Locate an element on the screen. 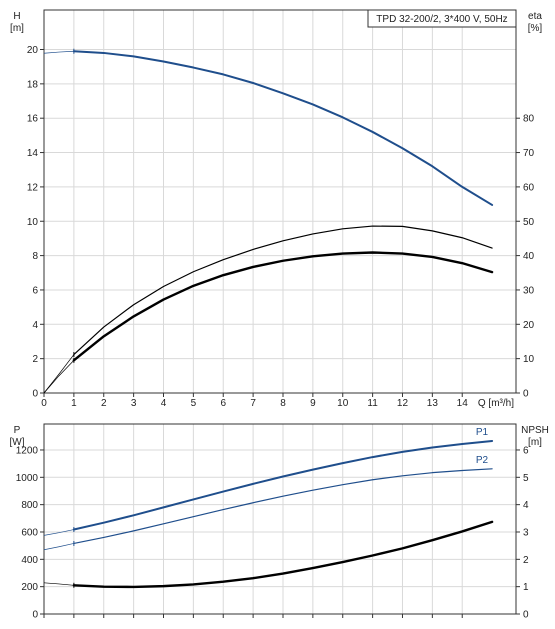  left-axis-tick-label: 14 is located at coordinates (33, 153).